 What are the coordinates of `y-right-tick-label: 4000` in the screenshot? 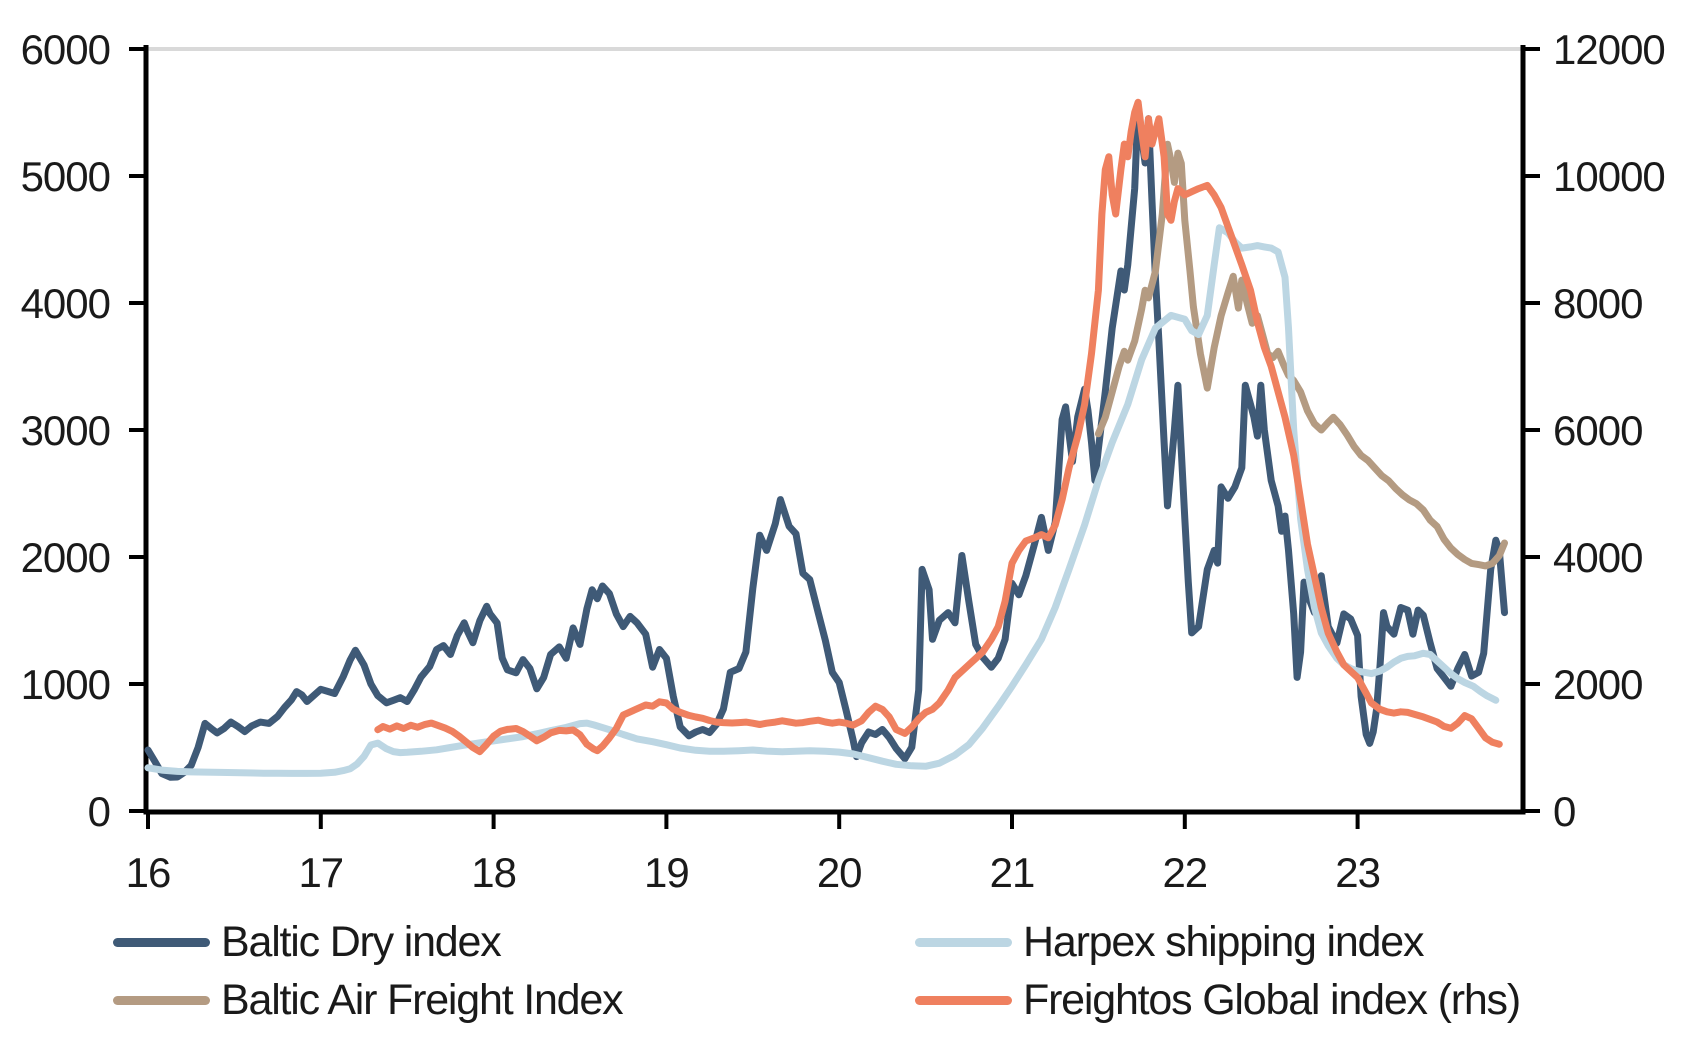 It's located at (1597, 557).